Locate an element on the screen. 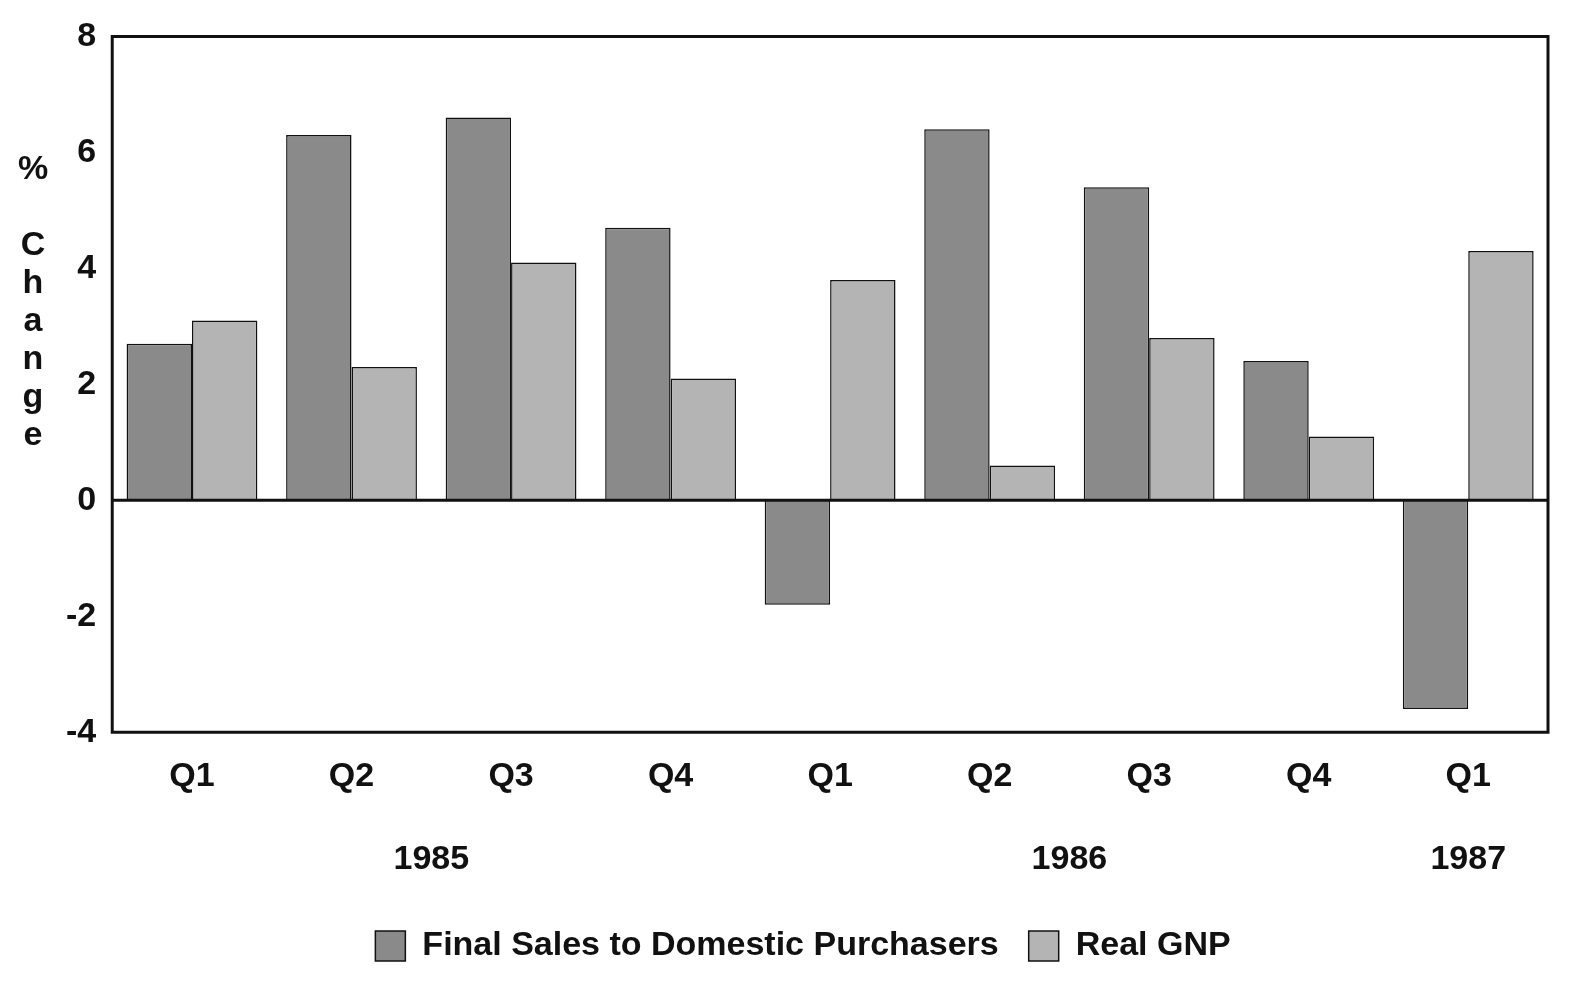 Image resolution: width=1575 pixels, height=996 pixels. y-tick-label: 6 is located at coordinates (87, 149).